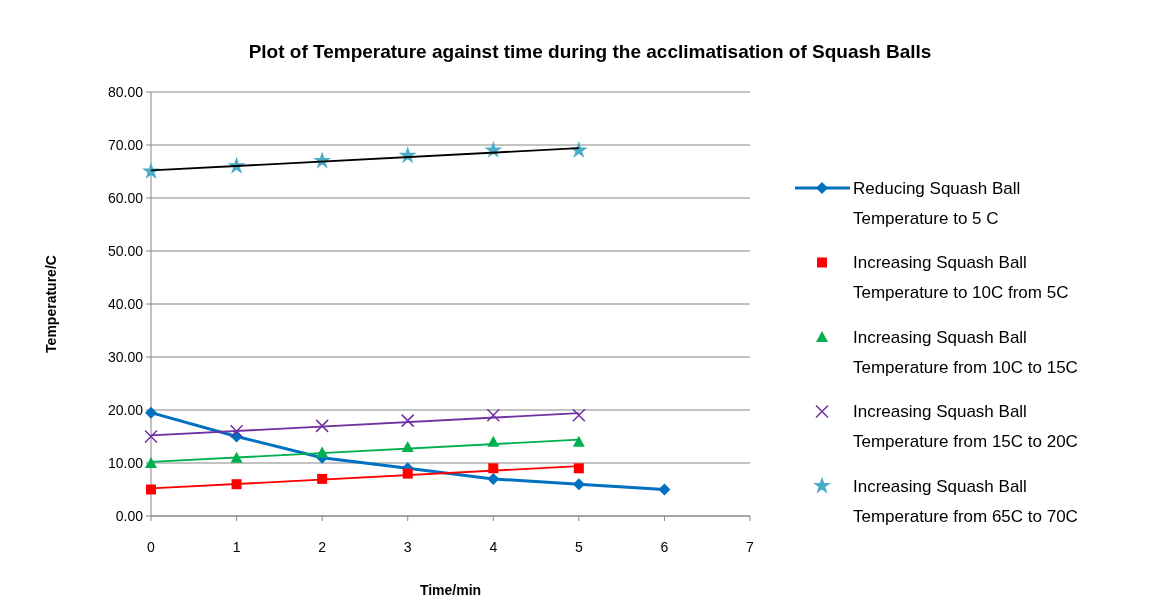 The height and width of the screenshot is (605, 1161). Describe the element at coordinates (125, 144) in the screenshot. I see `y-tick-label: 70.00` at that location.